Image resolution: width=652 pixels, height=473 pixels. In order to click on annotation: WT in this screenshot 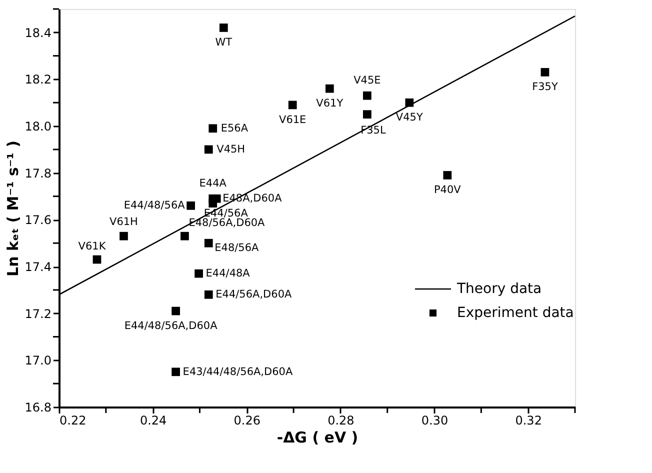, I will do `click(224, 42)`.